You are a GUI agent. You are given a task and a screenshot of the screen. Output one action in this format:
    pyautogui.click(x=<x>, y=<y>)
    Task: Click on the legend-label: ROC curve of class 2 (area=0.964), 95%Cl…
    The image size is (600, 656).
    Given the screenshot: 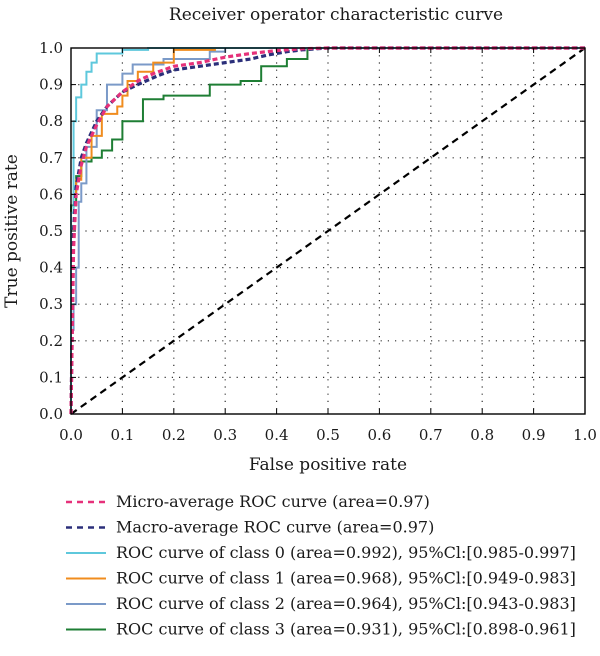 What is the action you would take?
    pyautogui.click(x=346, y=603)
    